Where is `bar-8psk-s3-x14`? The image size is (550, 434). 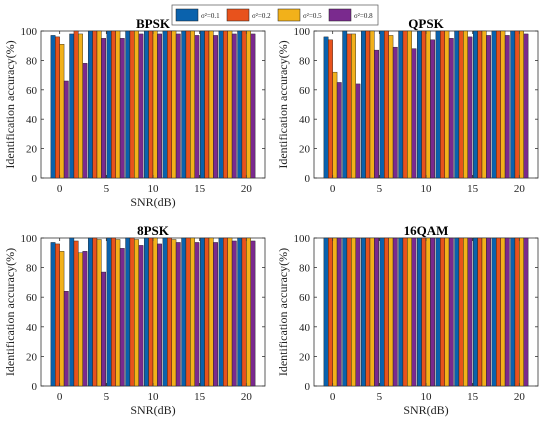
bar-8psk-s3-x14 is located at coordinates (197, 314).